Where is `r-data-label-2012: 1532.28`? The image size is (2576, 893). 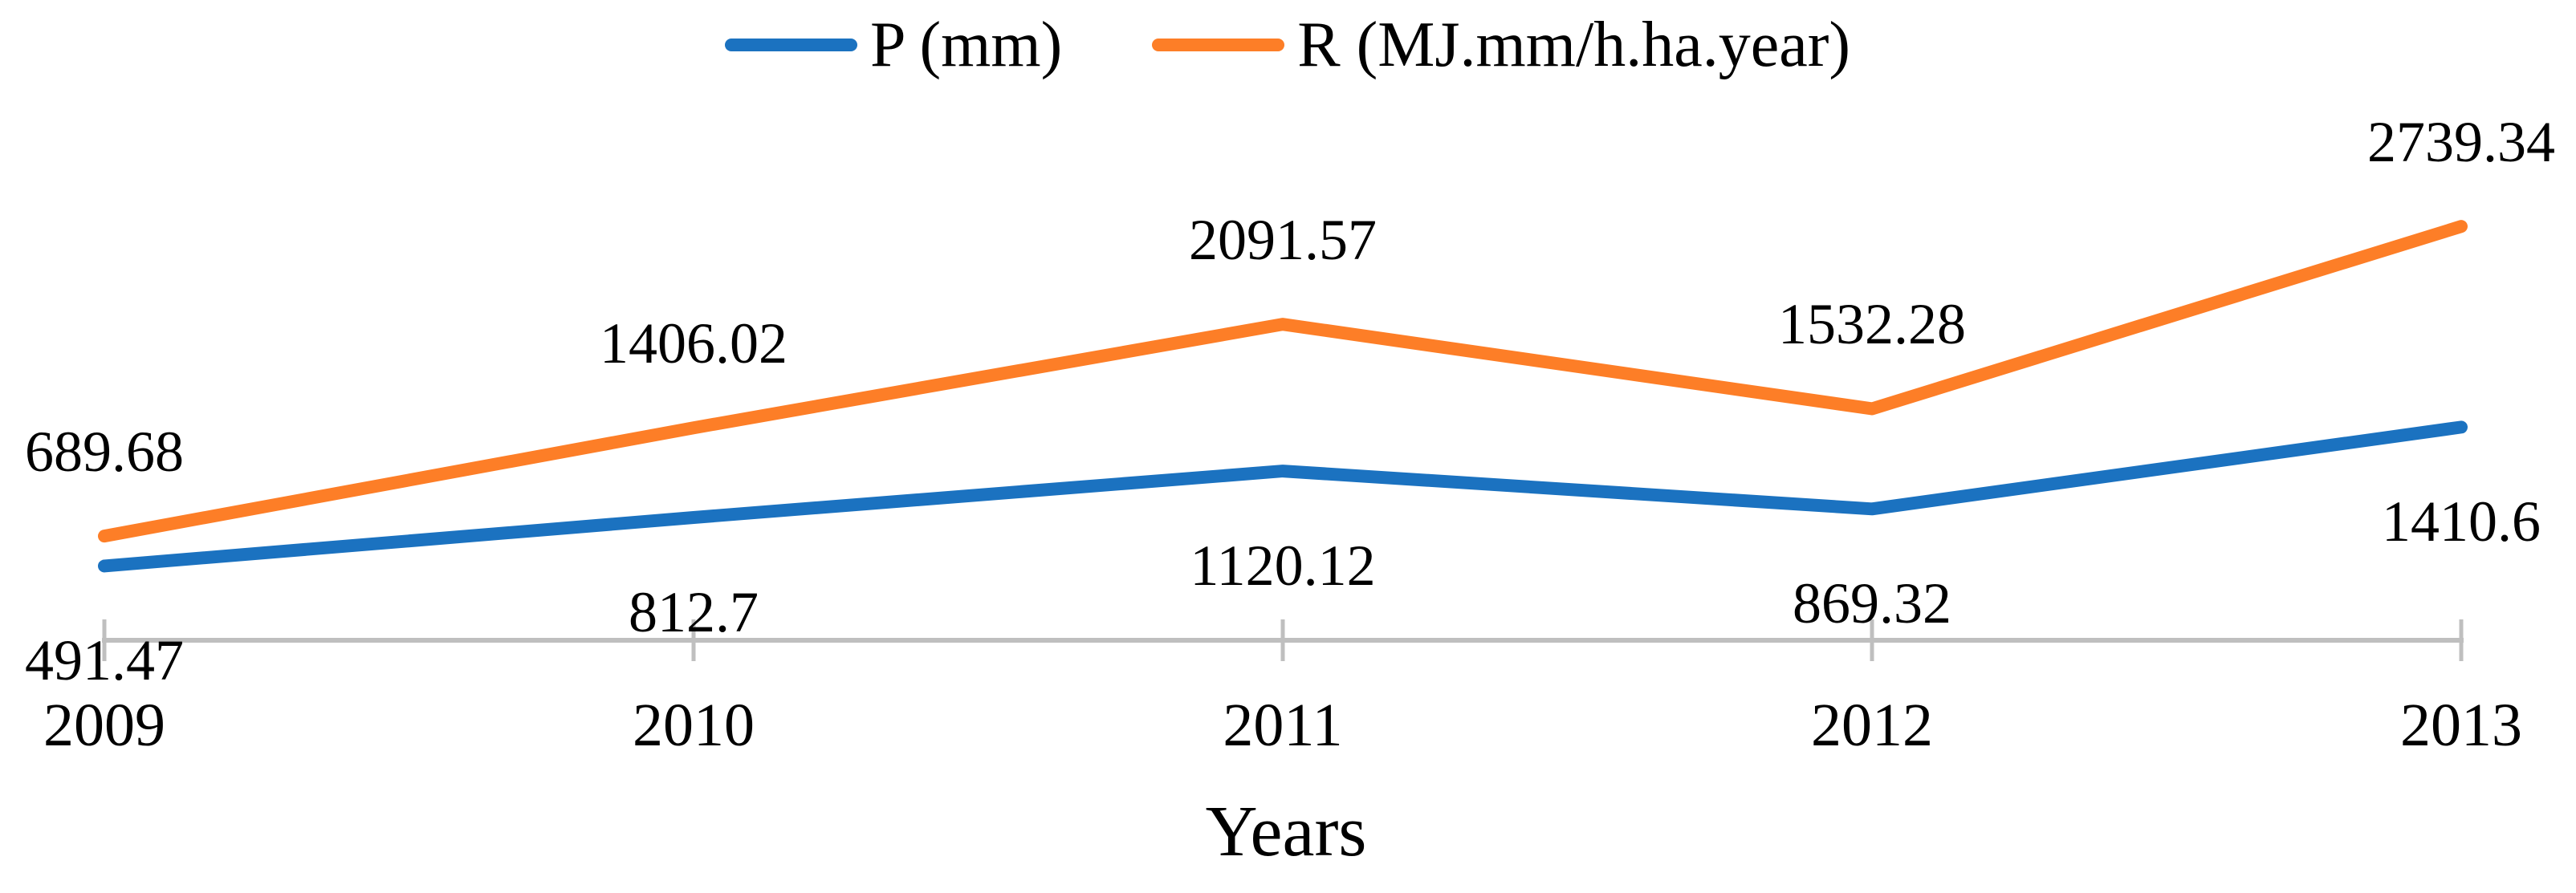
r-data-label-2012: 1532.28 is located at coordinates (1872, 324).